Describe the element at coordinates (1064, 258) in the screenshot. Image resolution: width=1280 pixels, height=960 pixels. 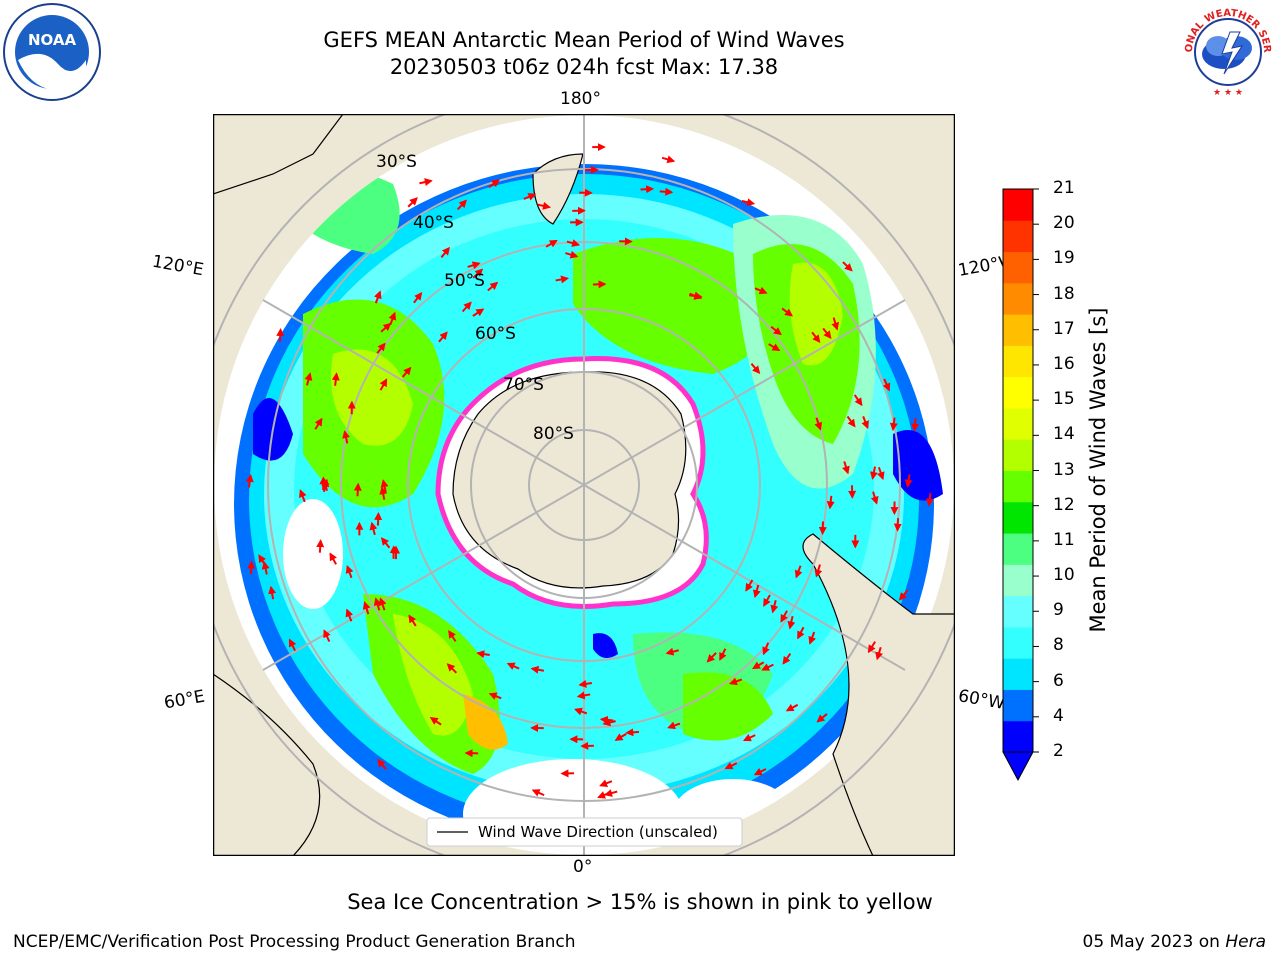
I see `colorbar-tick-label: 19` at that location.